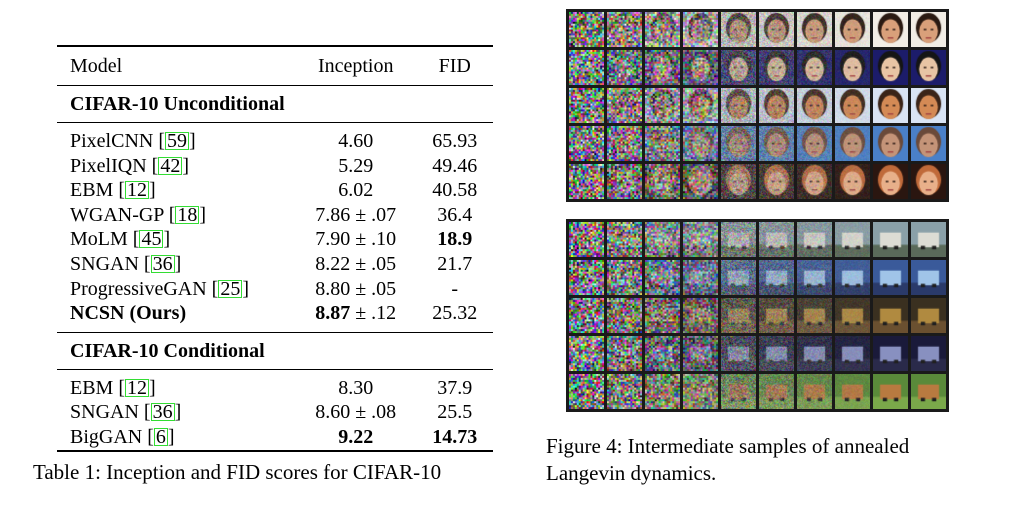  What do you see at coordinates (356, 239) in the screenshot?
I see `inception-value: 7.90 ± .10` at bounding box center [356, 239].